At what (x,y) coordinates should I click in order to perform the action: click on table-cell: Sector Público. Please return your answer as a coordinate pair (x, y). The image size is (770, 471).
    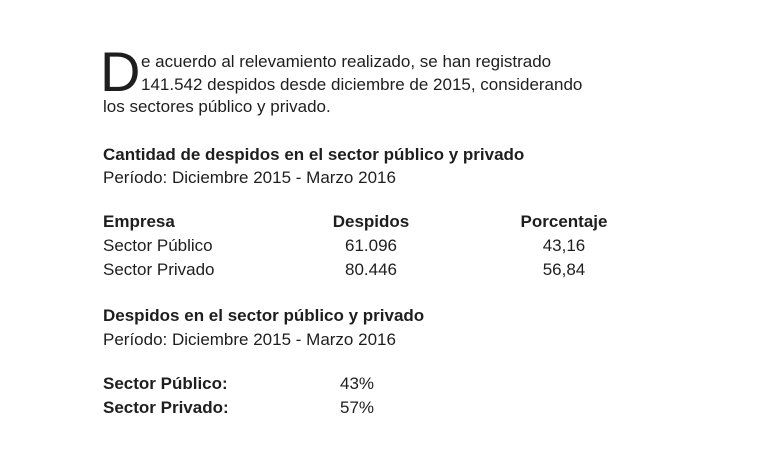
    Looking at the image, I should click on (158, 245).